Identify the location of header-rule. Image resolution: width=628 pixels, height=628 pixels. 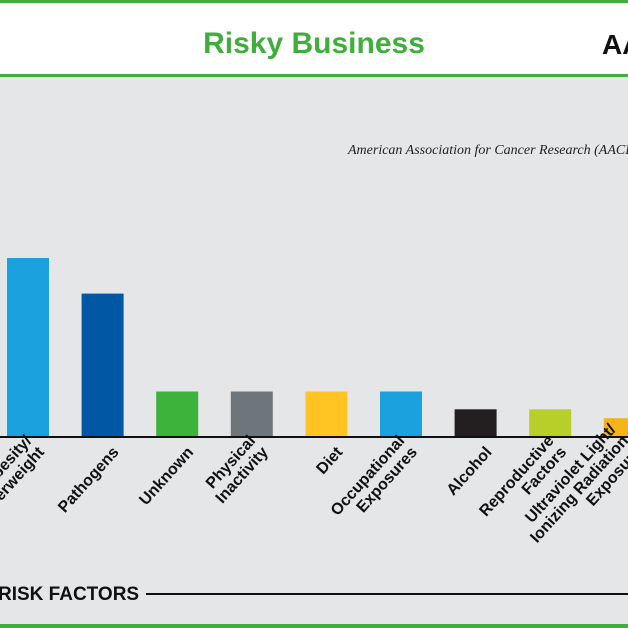
(314, 75).